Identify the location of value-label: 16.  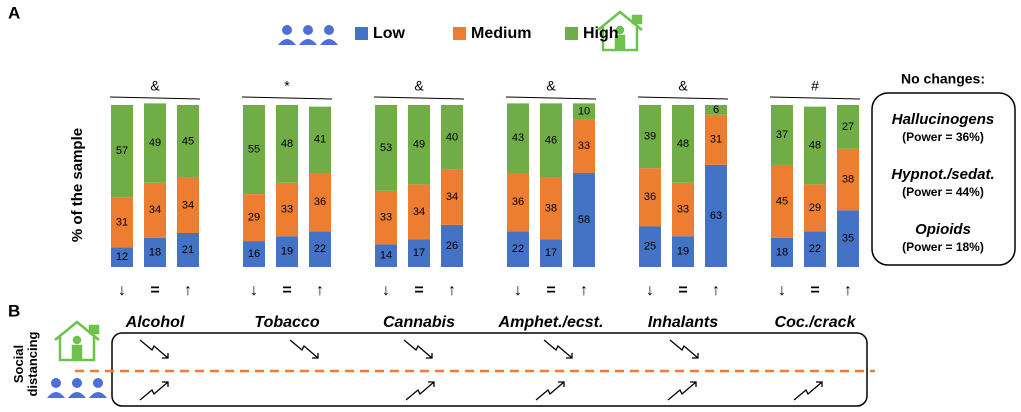
(254, 254).